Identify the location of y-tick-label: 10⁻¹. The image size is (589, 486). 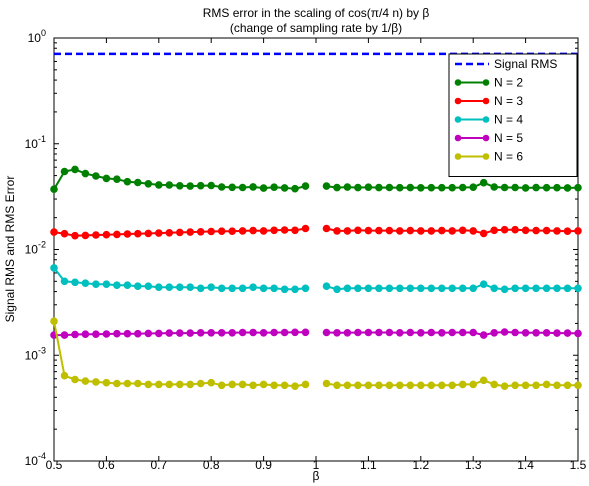
(35, 142).